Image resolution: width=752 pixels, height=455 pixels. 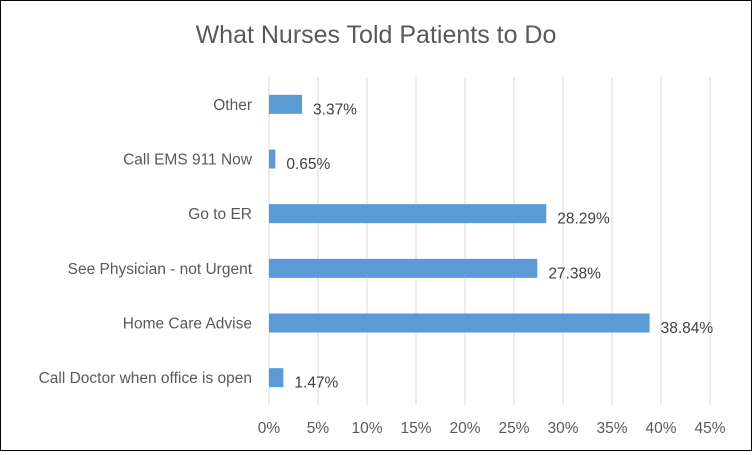 What do you see at coordinates (160, 269) in the screenshot?
I see `category-label: See Physician - not Urgent` at bounding box center [160, 269].